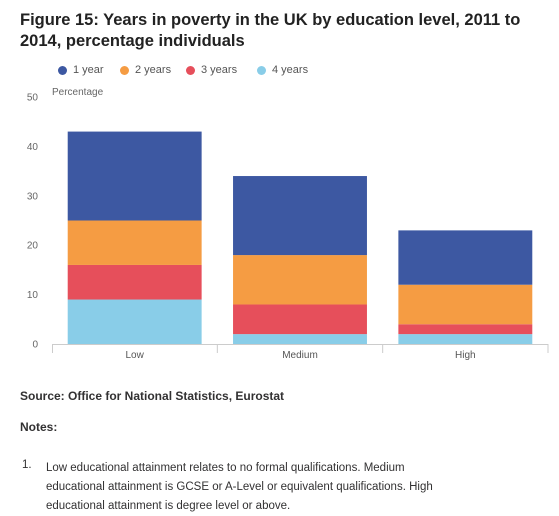 The width and height of the screenshot is (559, 516). What do you see at coordinates (88, 70) in the screenshot?
I see `legend-label: 1 year` at bounding box center [88, 70].